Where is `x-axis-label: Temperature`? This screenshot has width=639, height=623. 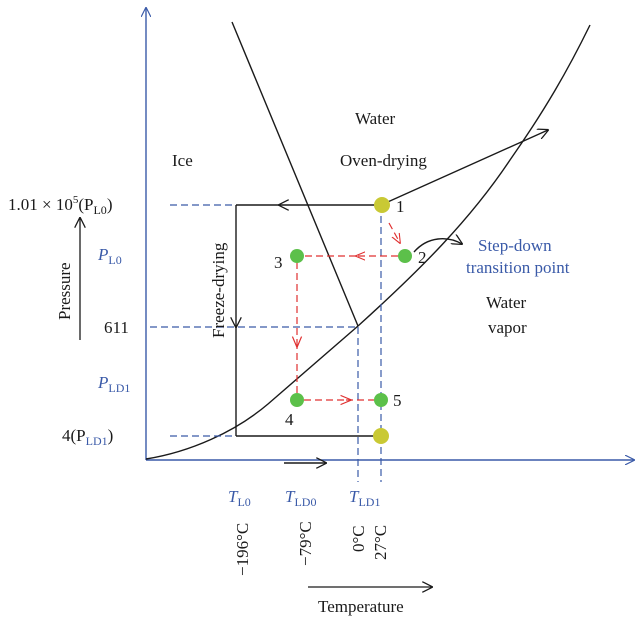
x-axis-label: Temperature is located at coordinates (361, 606).